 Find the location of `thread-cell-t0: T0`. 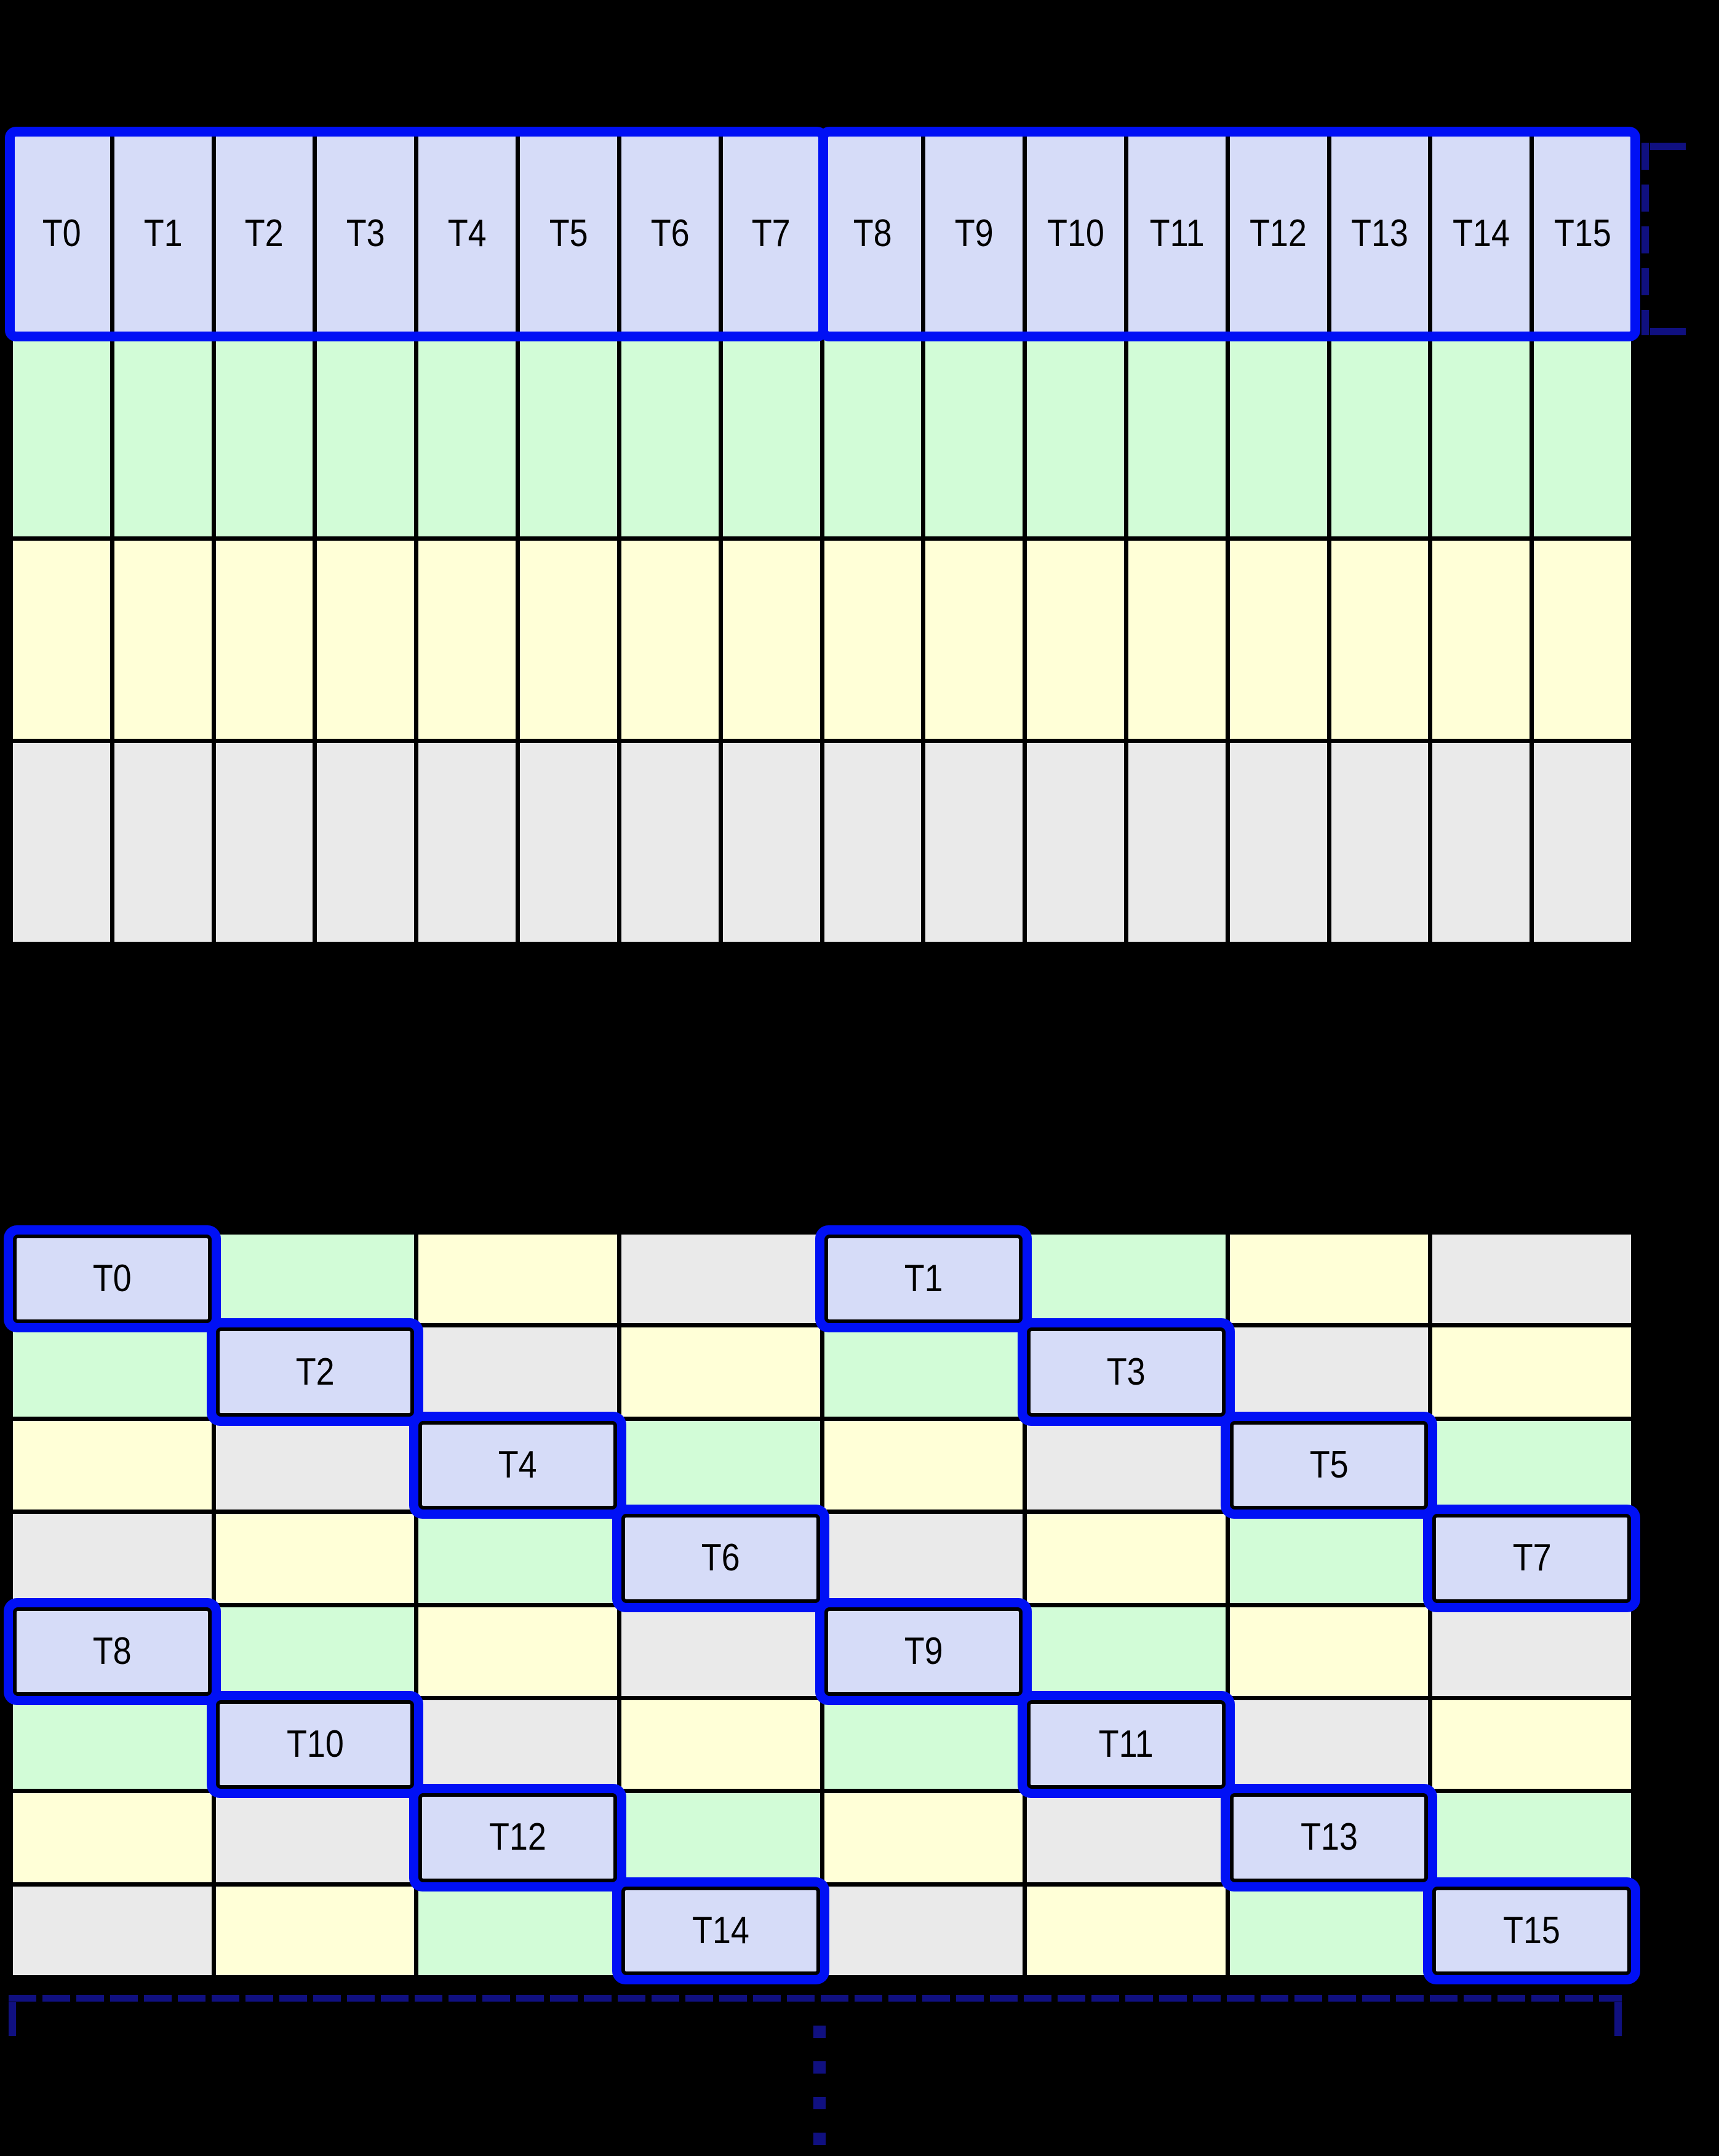

thread-cell-t0: T0 is located at coordinates (62, 234).